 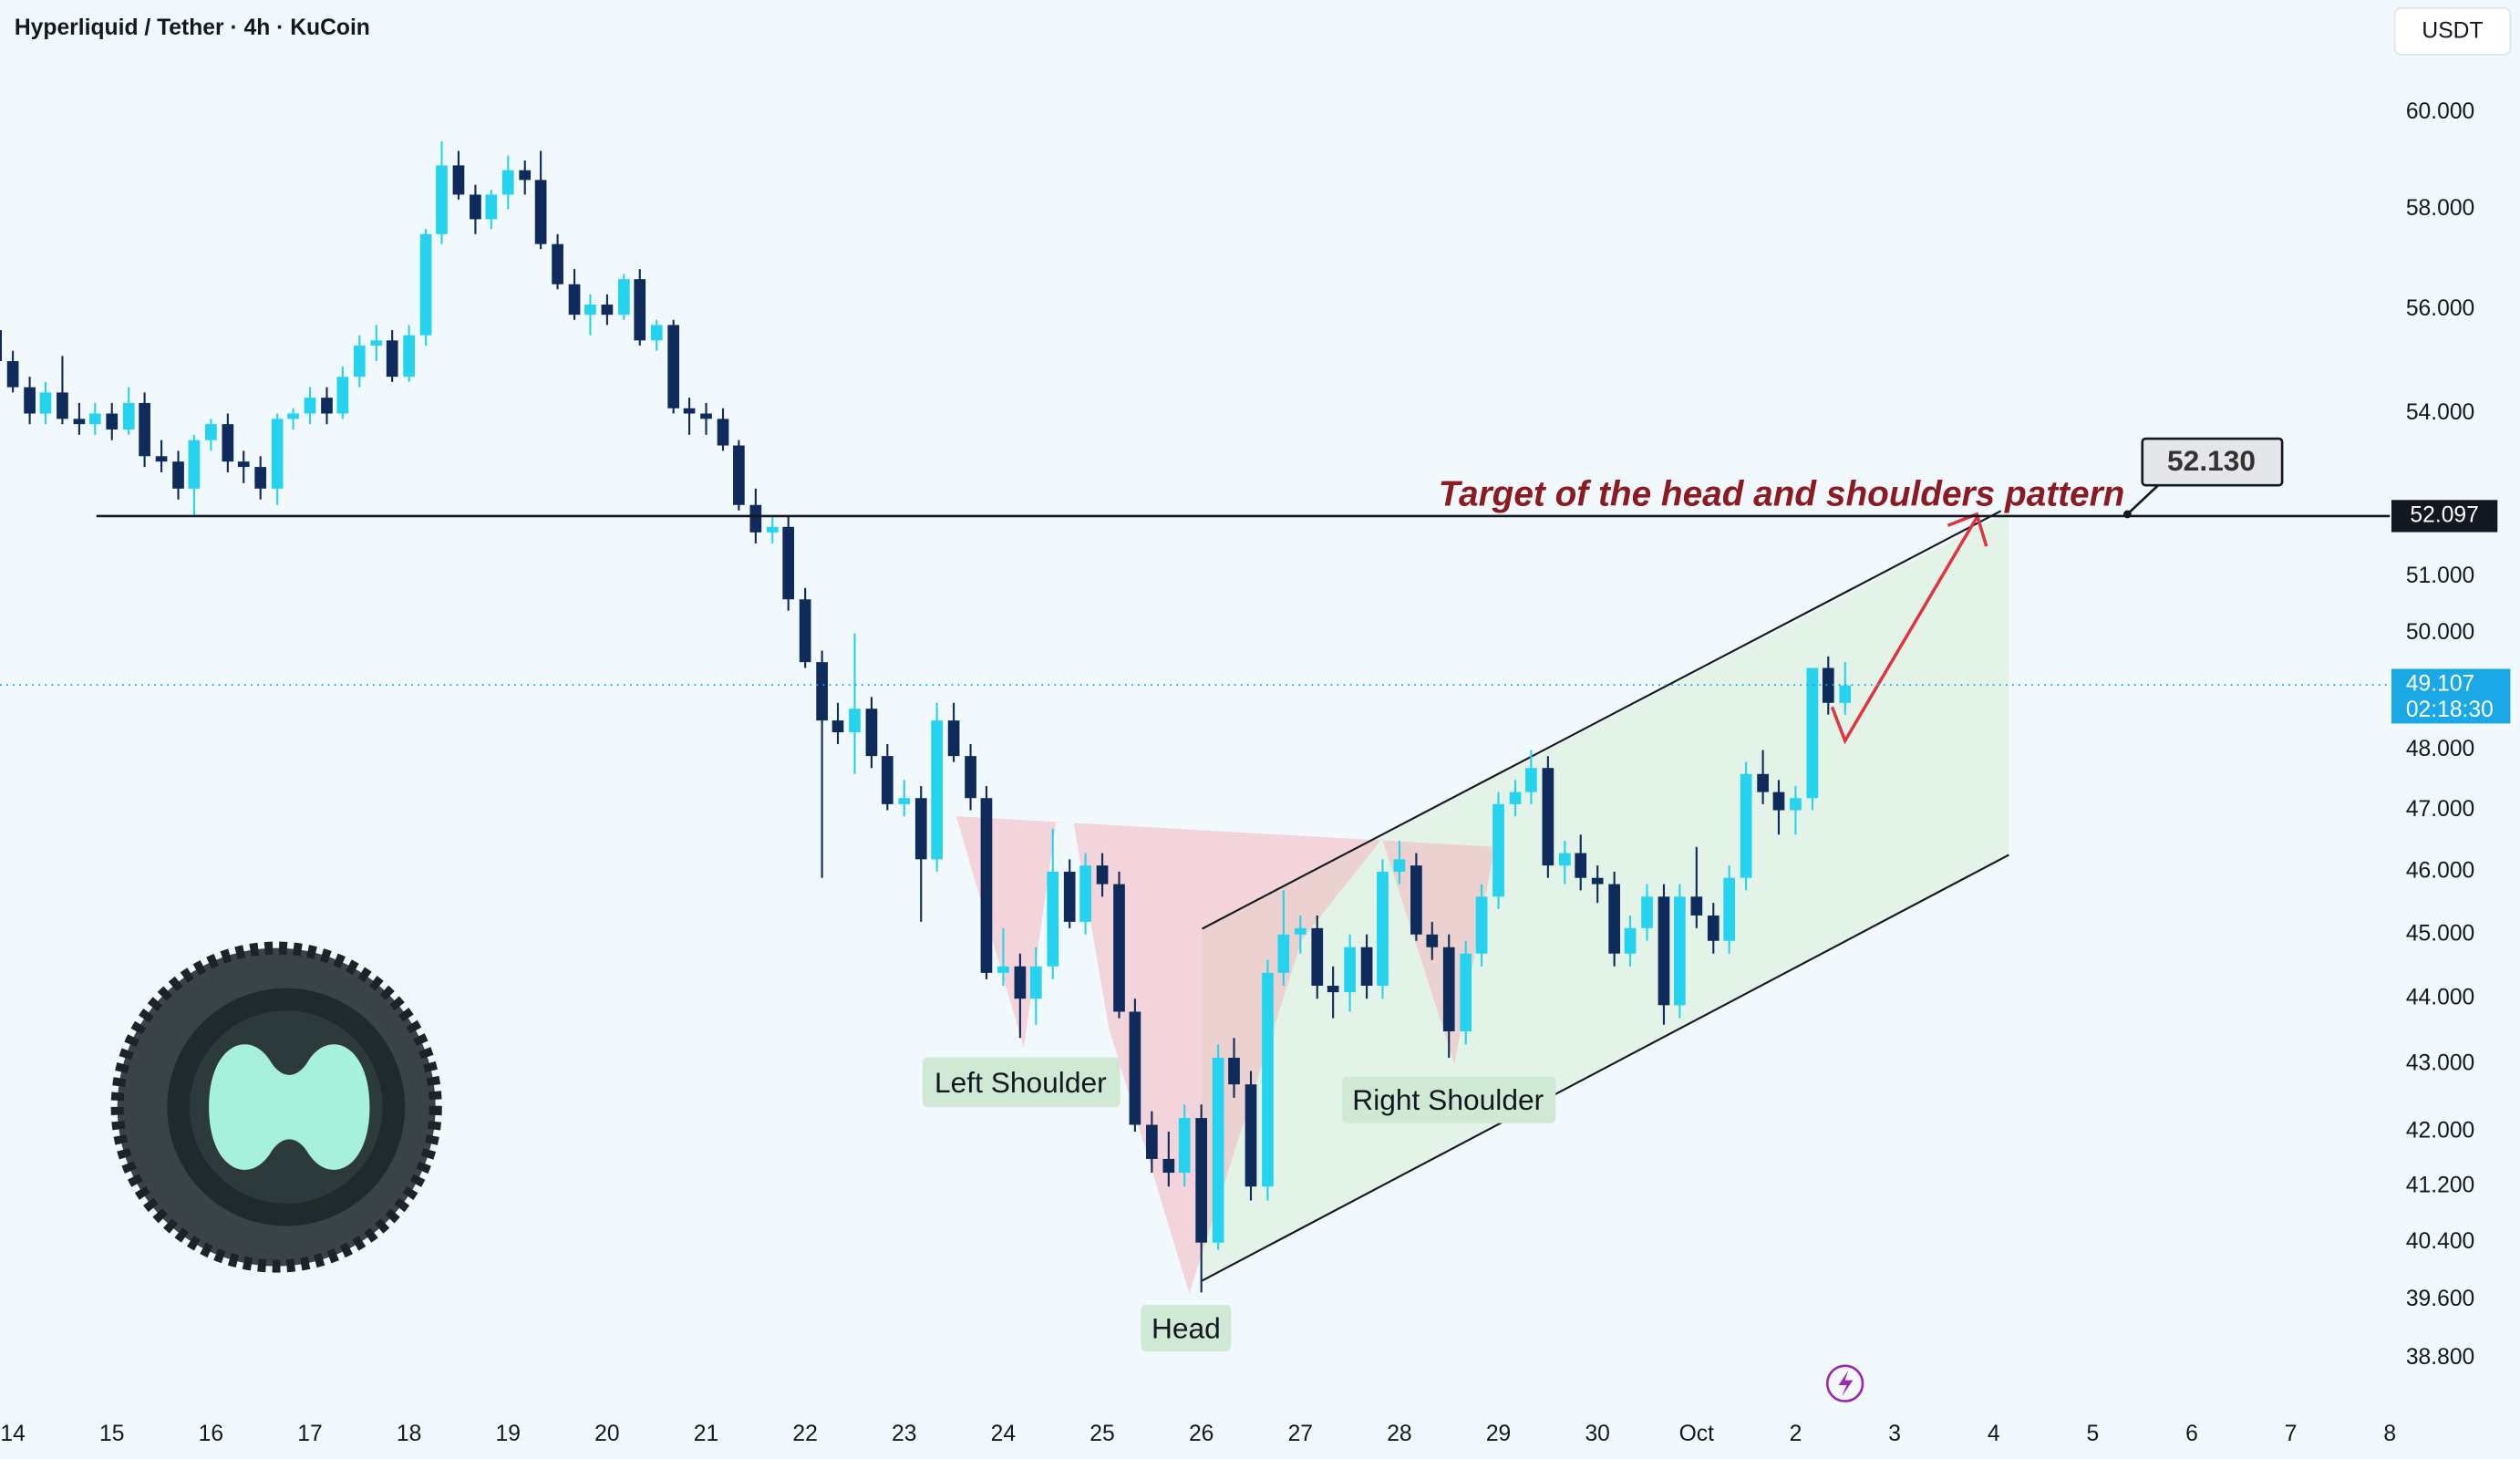 What do you see at coordinates (1796, 1434) in the screenshot?
I see `x-tick-label: 2` at bounding box center [1796, 1434].